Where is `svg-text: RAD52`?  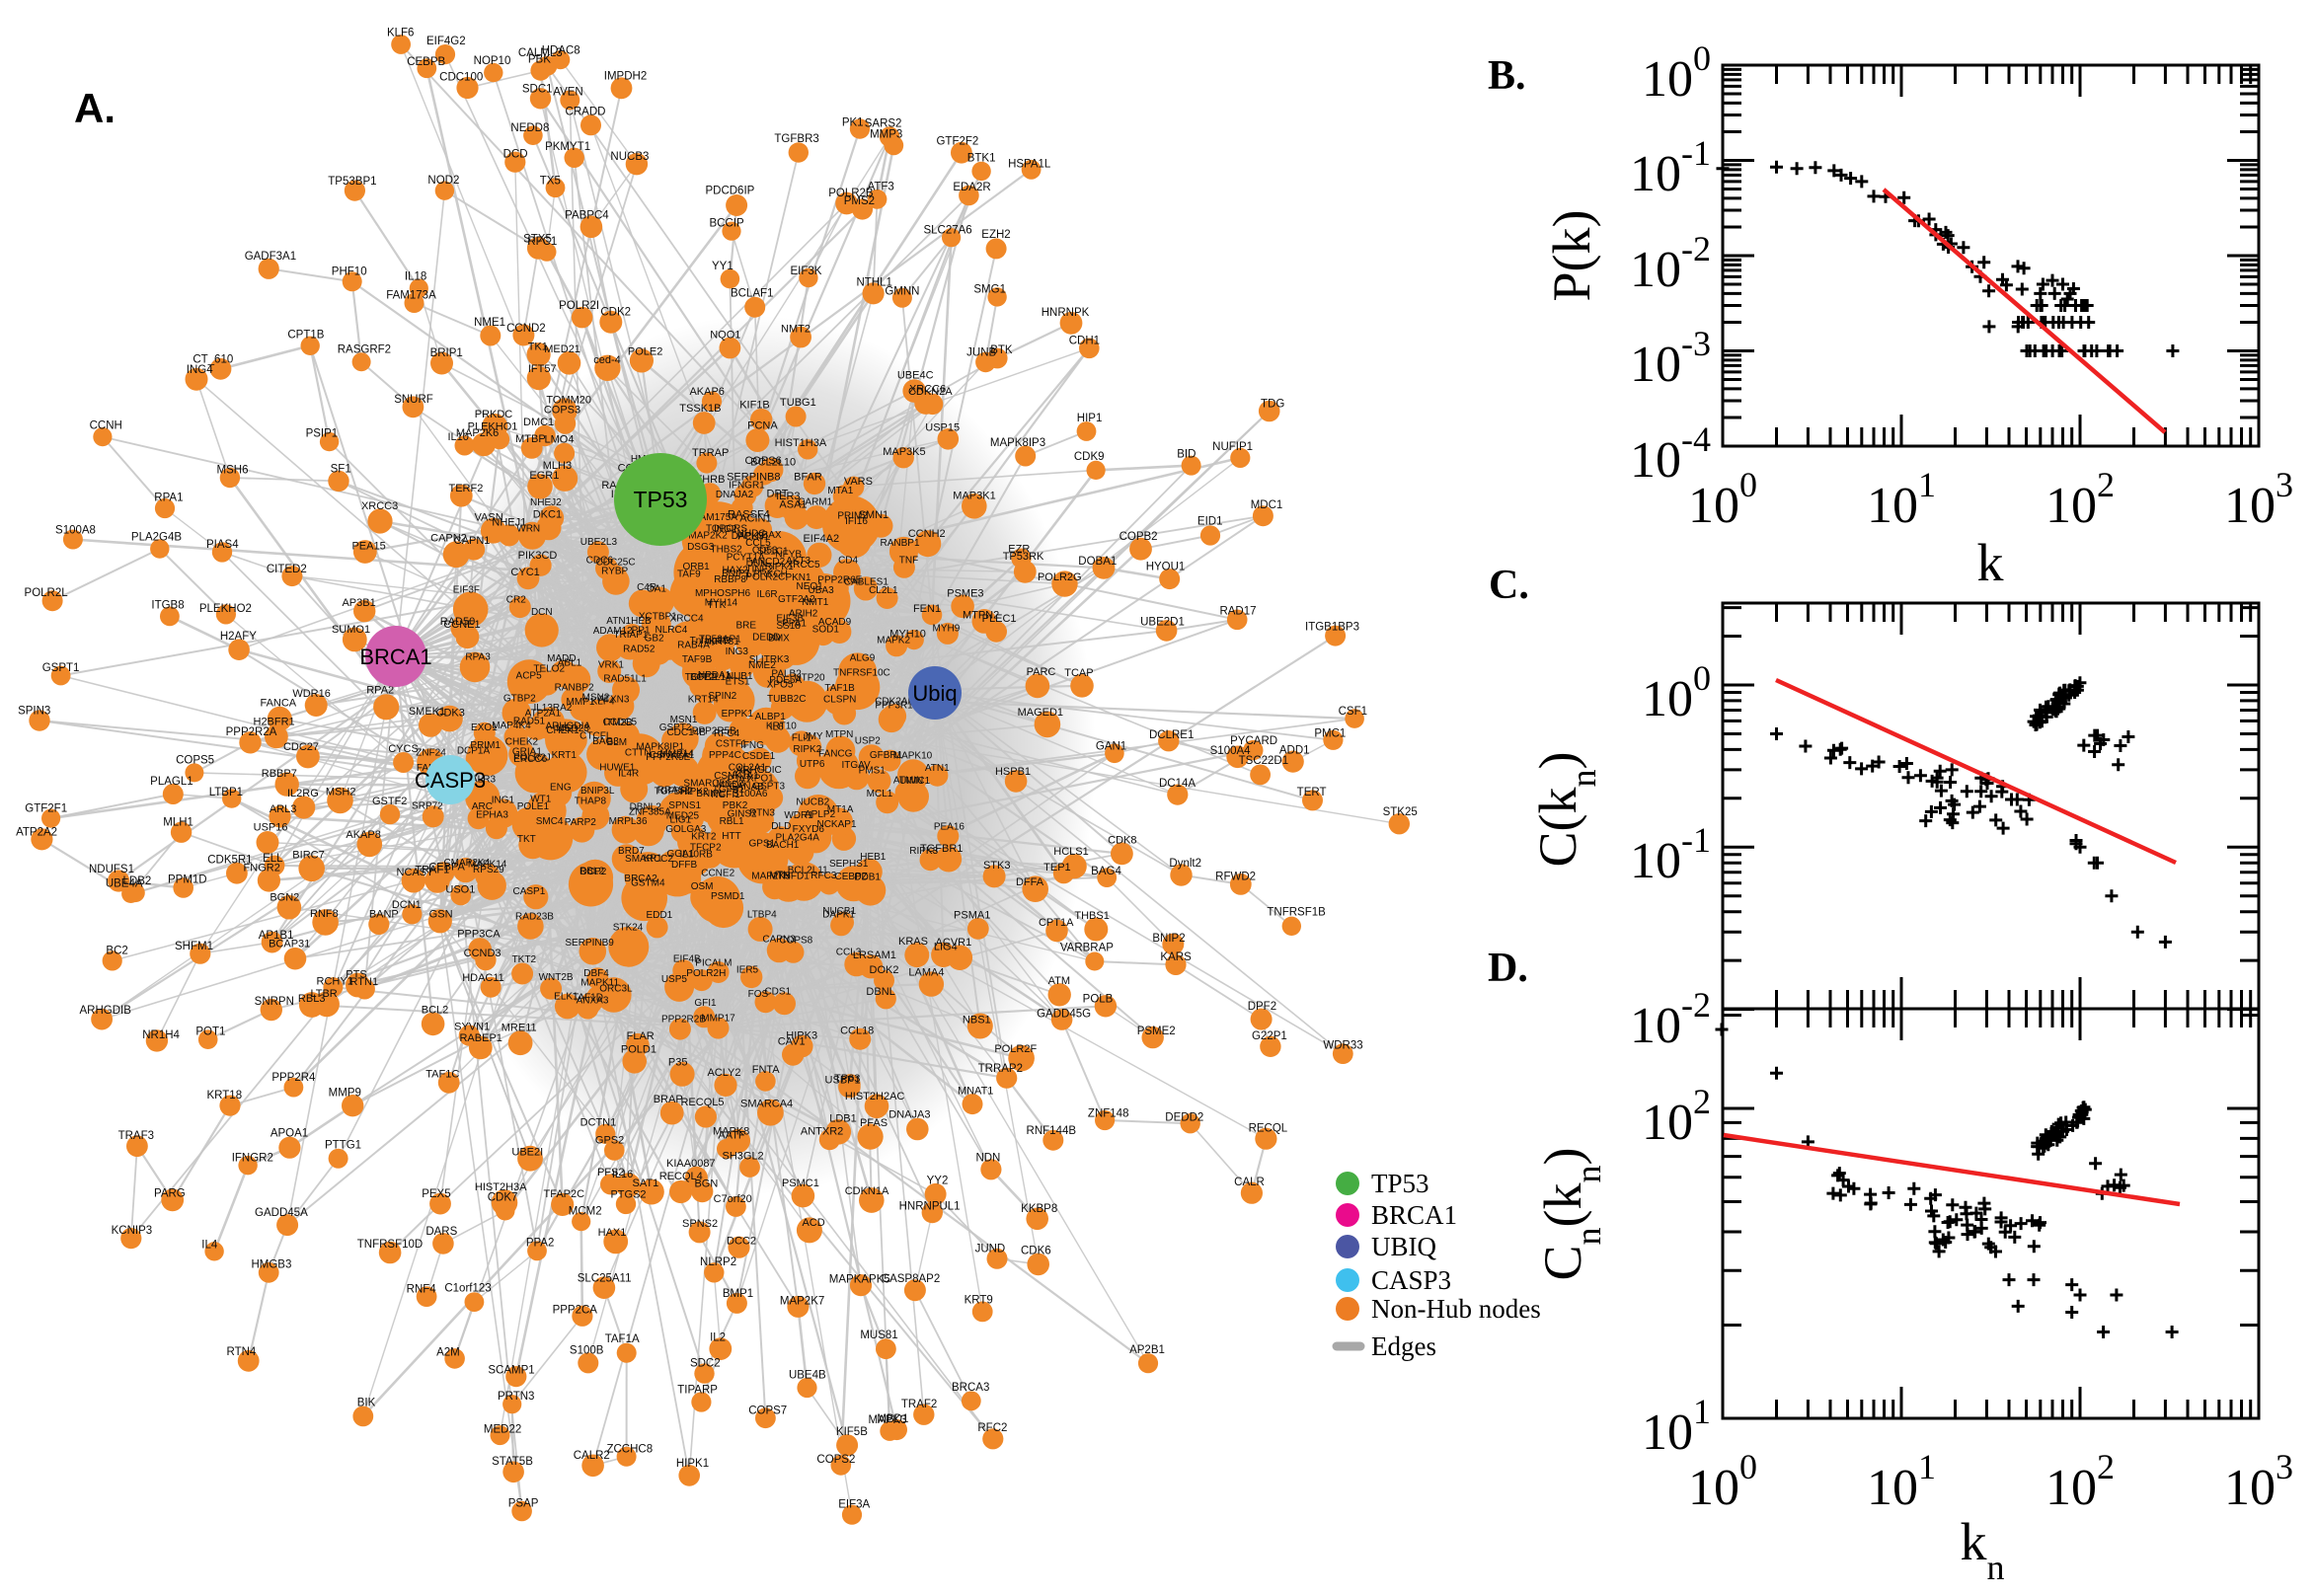 svg-text: RAD52 is located at coordinates (639, 650).